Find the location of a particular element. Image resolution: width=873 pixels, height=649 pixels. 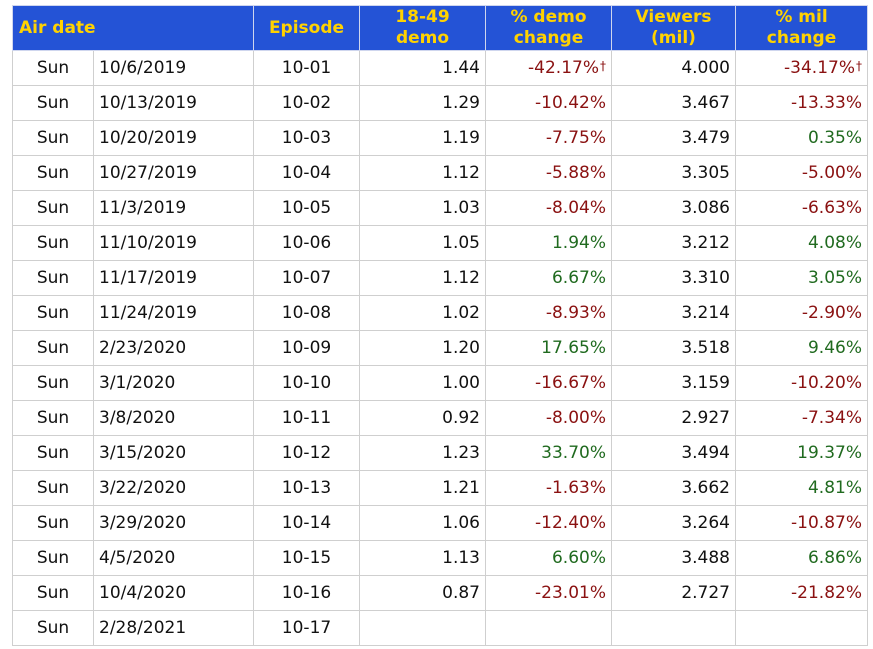

date-cell: 10/20/2019 is located at coordinates (173, 138).